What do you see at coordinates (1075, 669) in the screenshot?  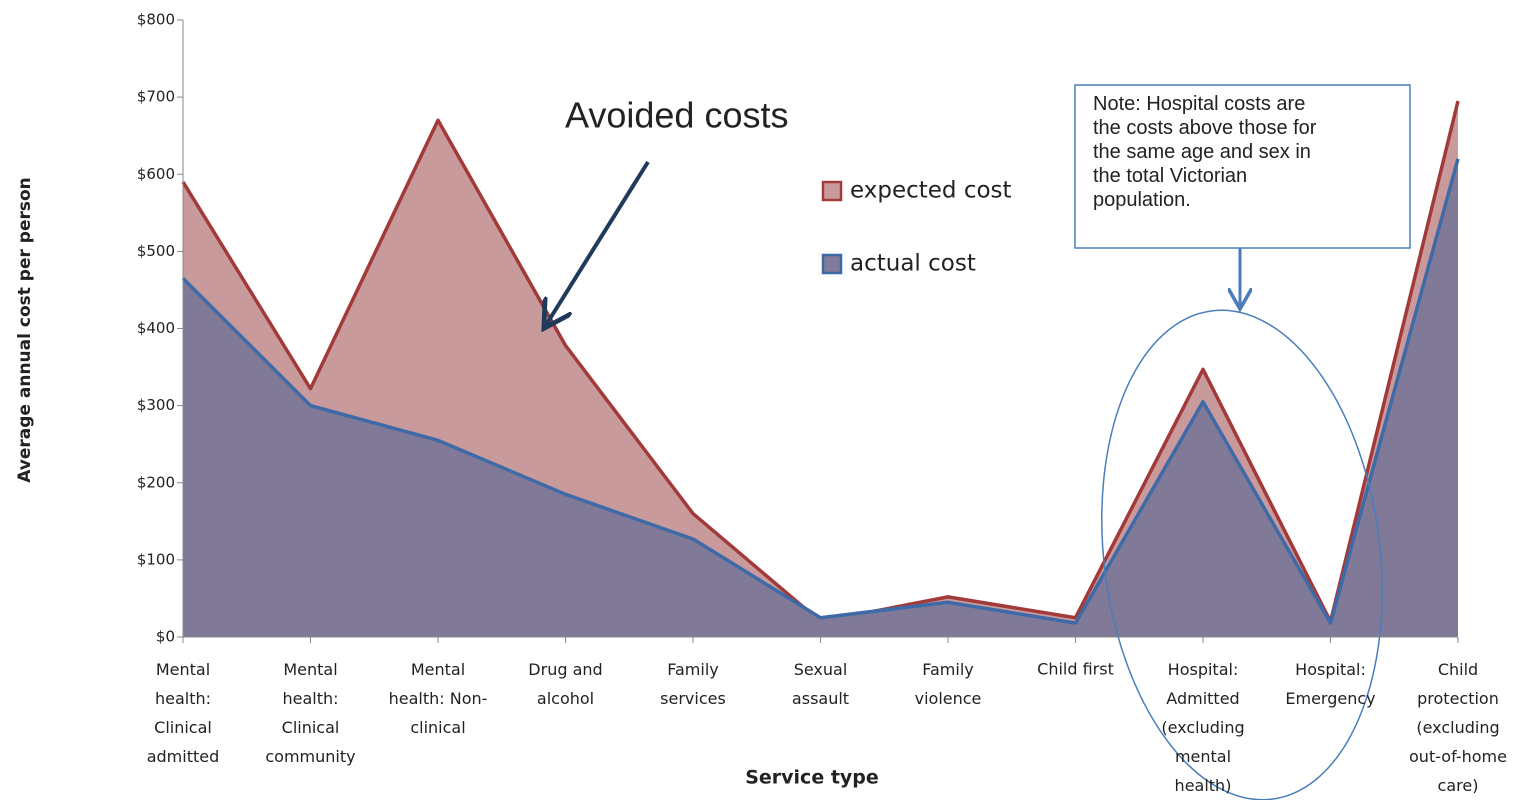 I see `x-tick-label: Child first` at bounding box center [1075, 669].